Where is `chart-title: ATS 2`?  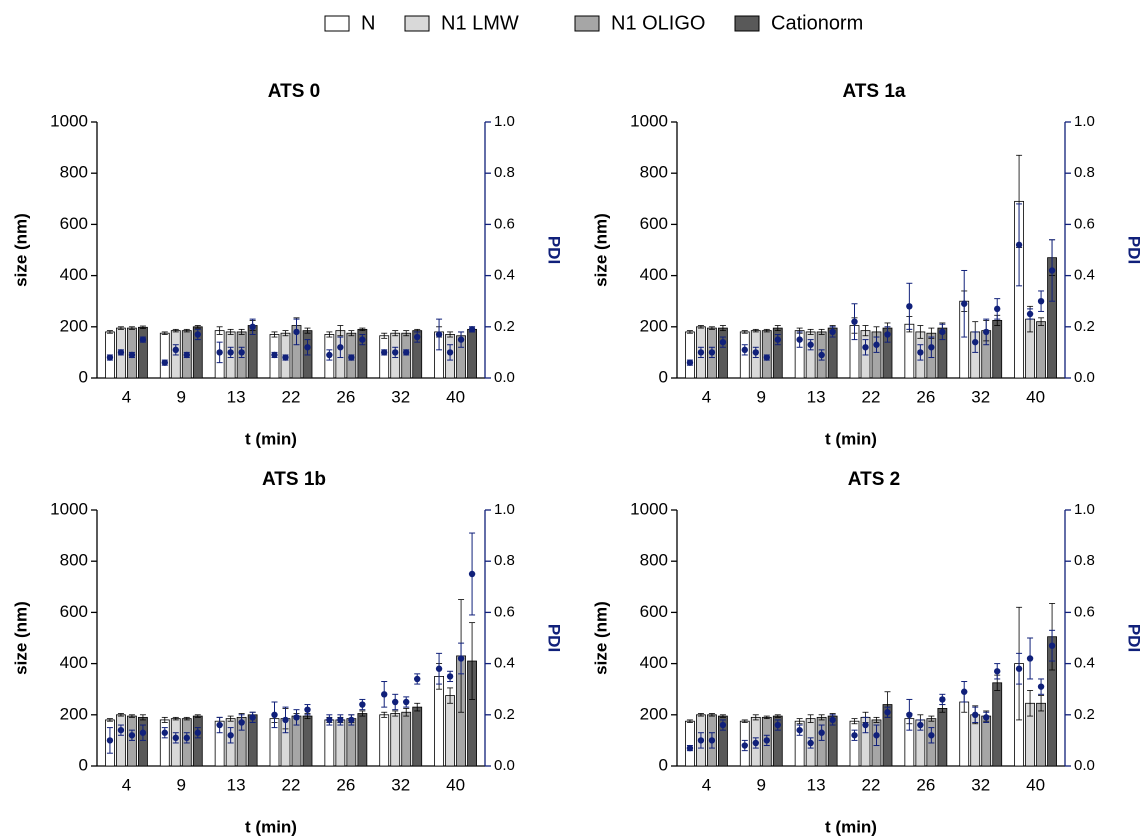
chart-title: ATS 2 is located at coordinates (874, 479).